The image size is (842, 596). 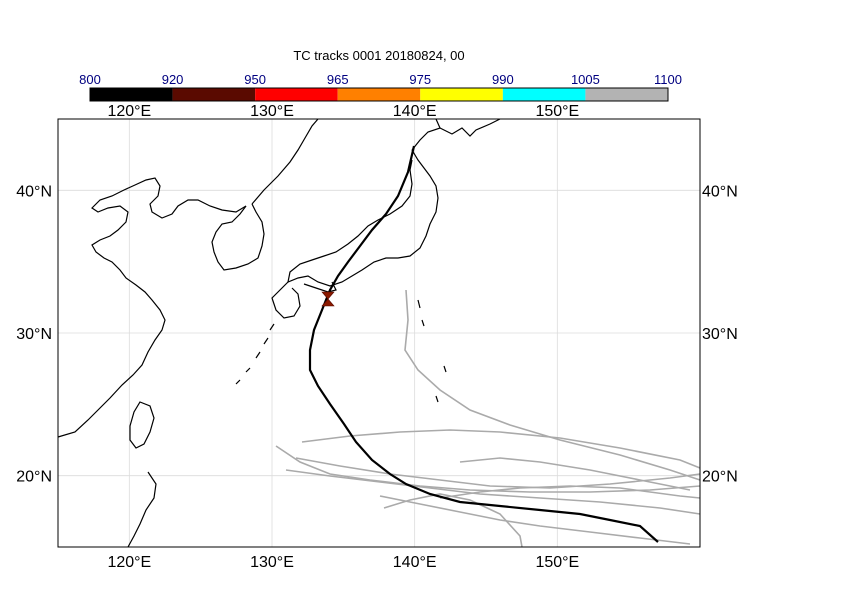 I want to click on china-coastline, so click(x=152, y=307).